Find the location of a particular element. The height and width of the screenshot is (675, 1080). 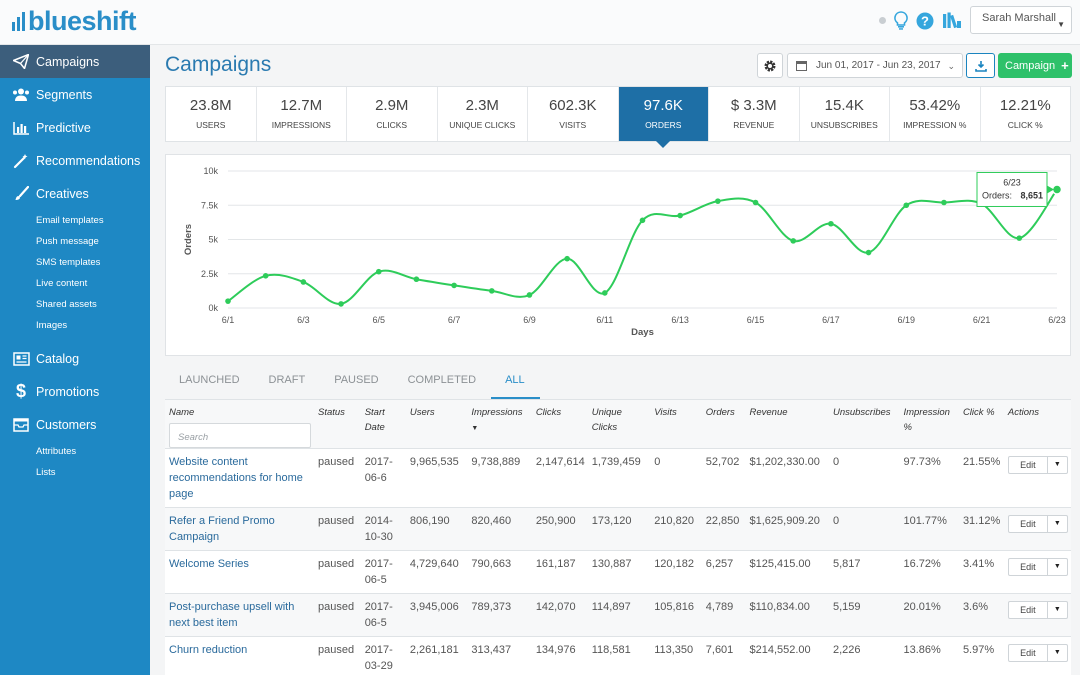

download-button is located at coordinates (980, 65).